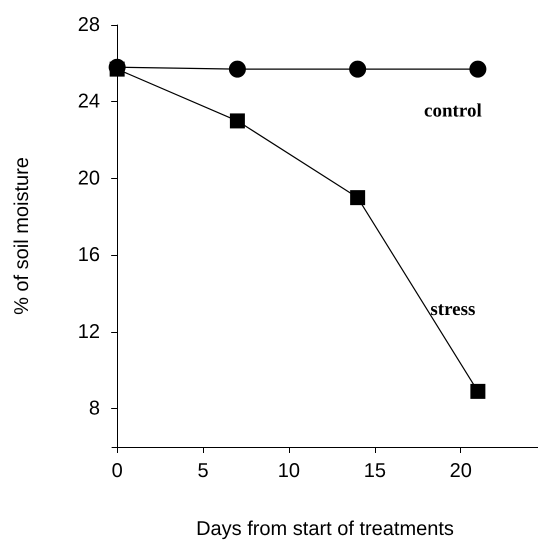  I want to click on x-tick-label: 0, so click(117, 471).